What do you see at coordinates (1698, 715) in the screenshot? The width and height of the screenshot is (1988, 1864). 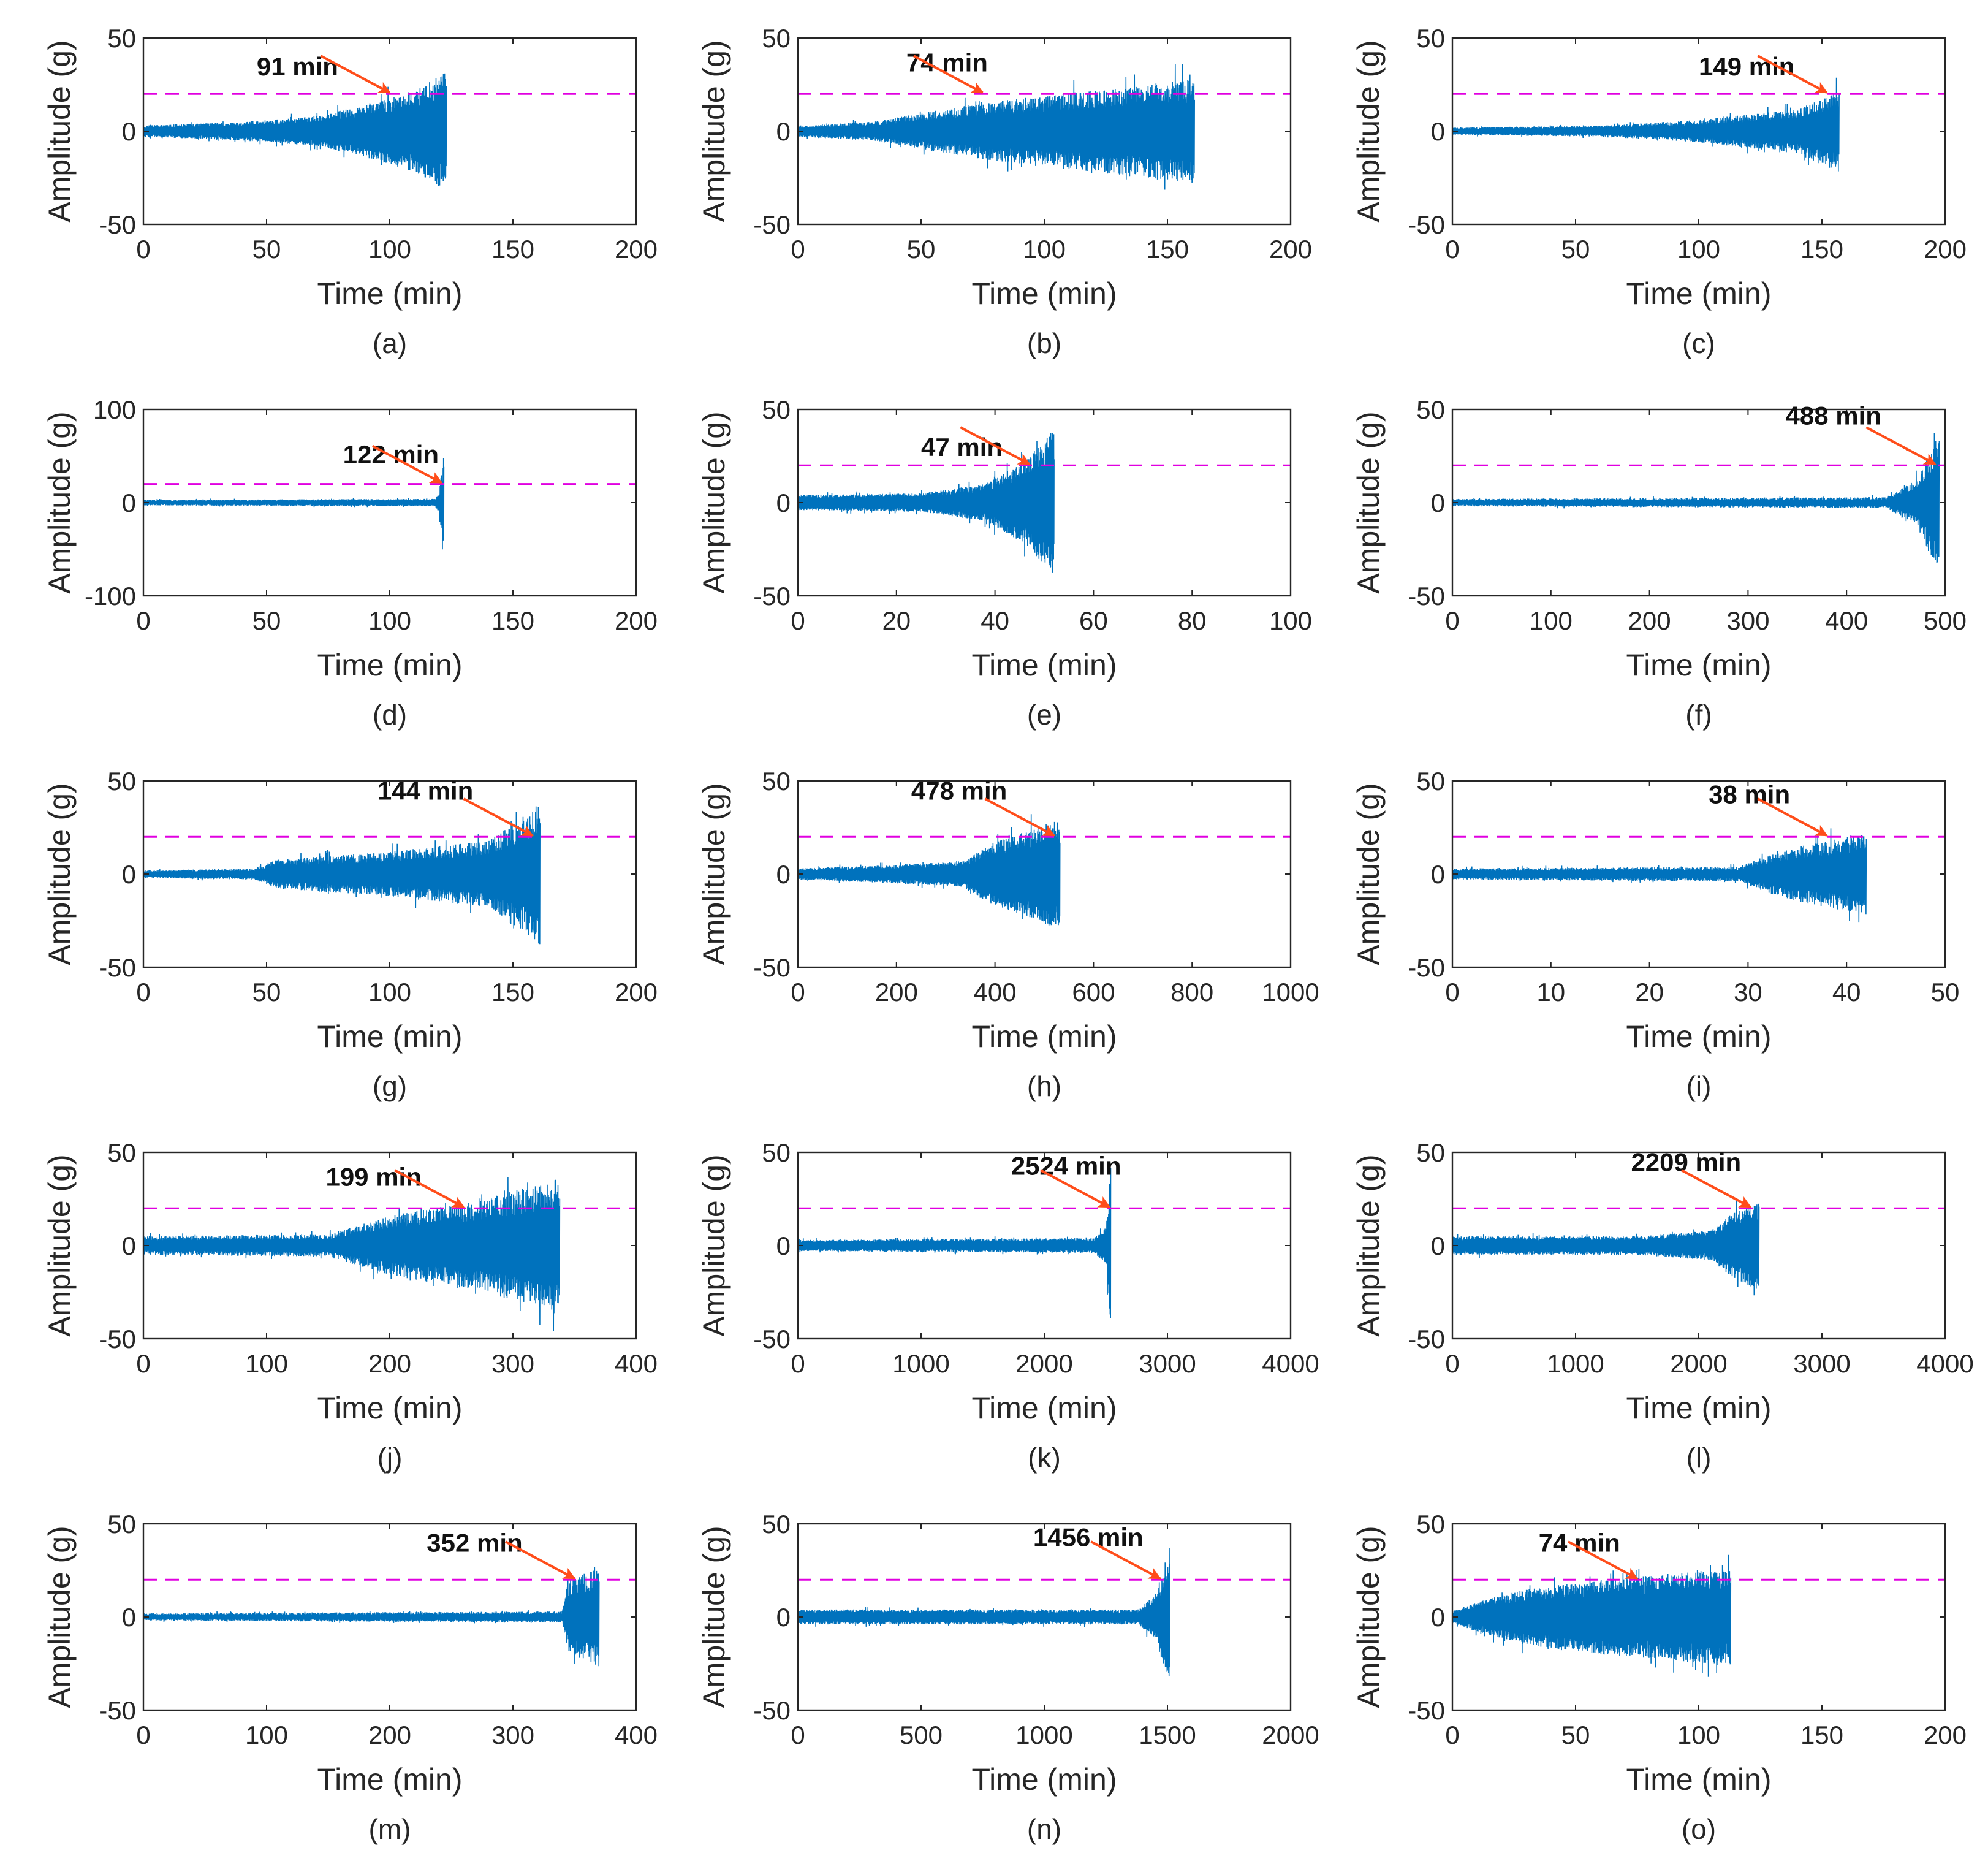 I see `panel-label: (f)` at bounding box center [1698, 715].